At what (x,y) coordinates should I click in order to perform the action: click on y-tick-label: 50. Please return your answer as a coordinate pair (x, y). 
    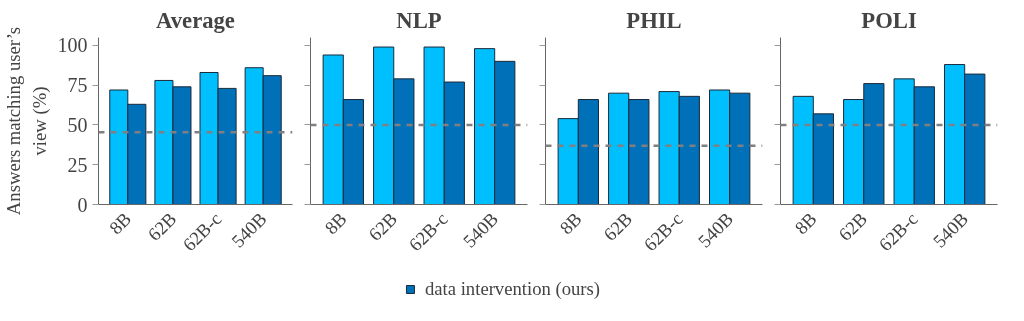
    Looking at the image, I should click on (77, 124).